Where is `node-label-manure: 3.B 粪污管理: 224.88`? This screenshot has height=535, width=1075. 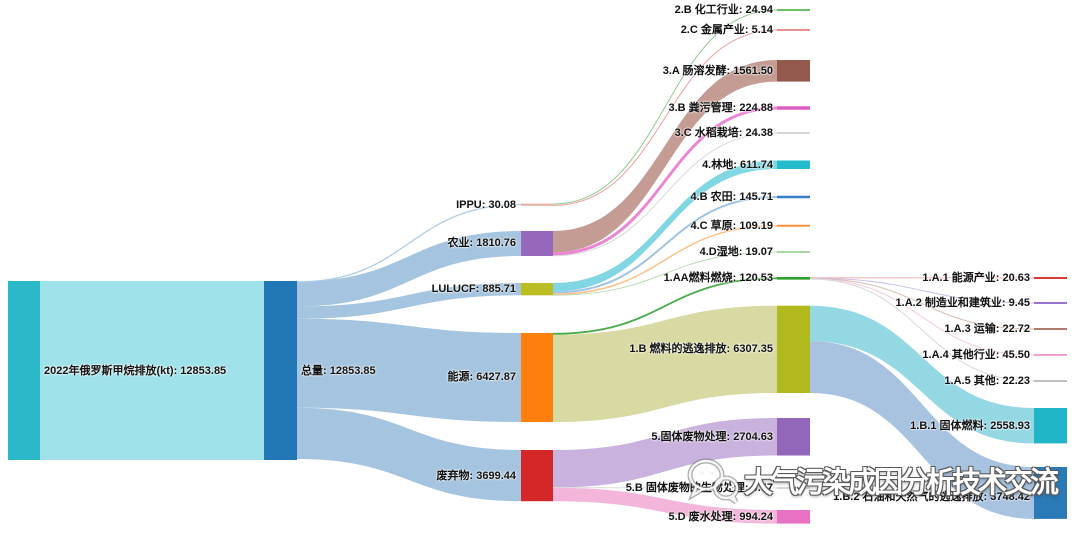 node-label-manure: 3.B 粪污管理: 224.88 is located at coordinates (720, 108).